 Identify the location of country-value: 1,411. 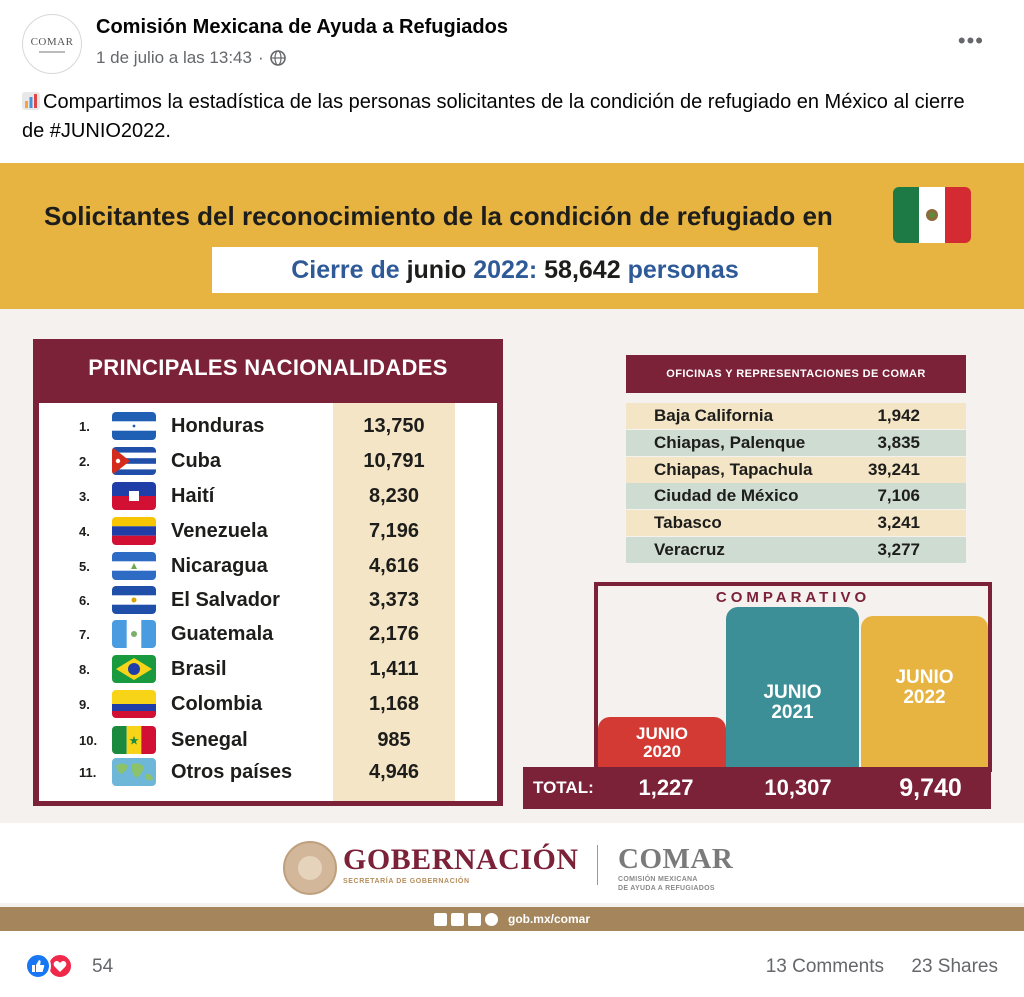
(394, 668).